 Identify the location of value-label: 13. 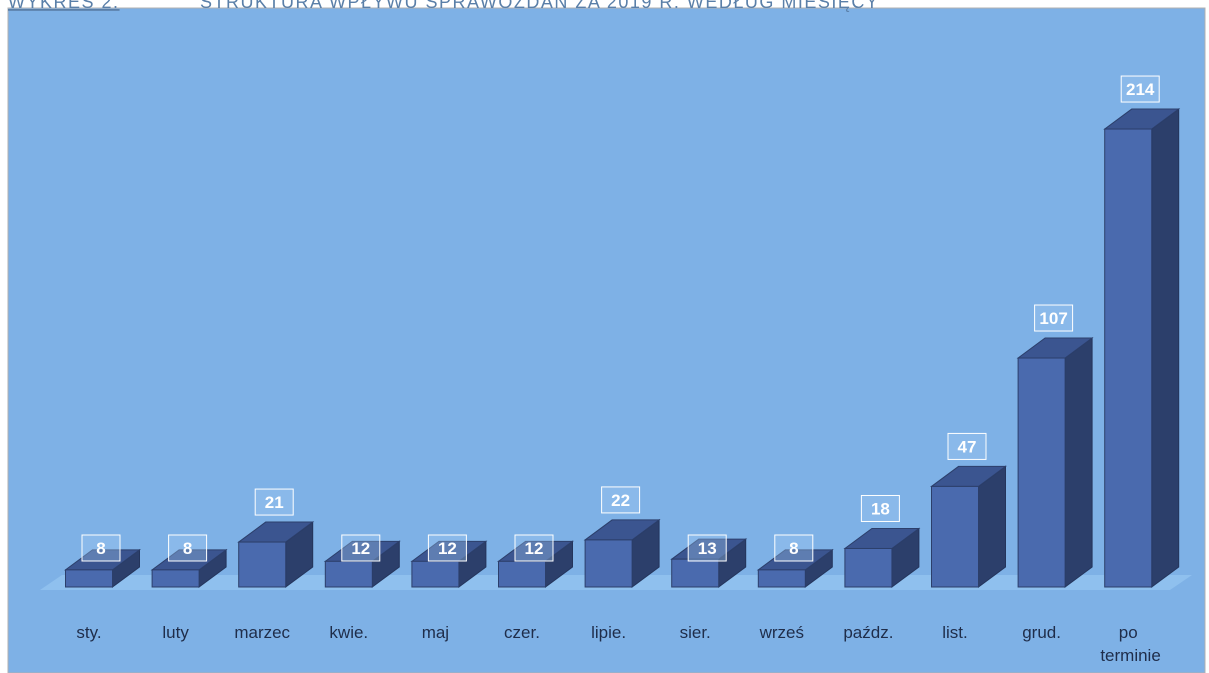
(707, 548).